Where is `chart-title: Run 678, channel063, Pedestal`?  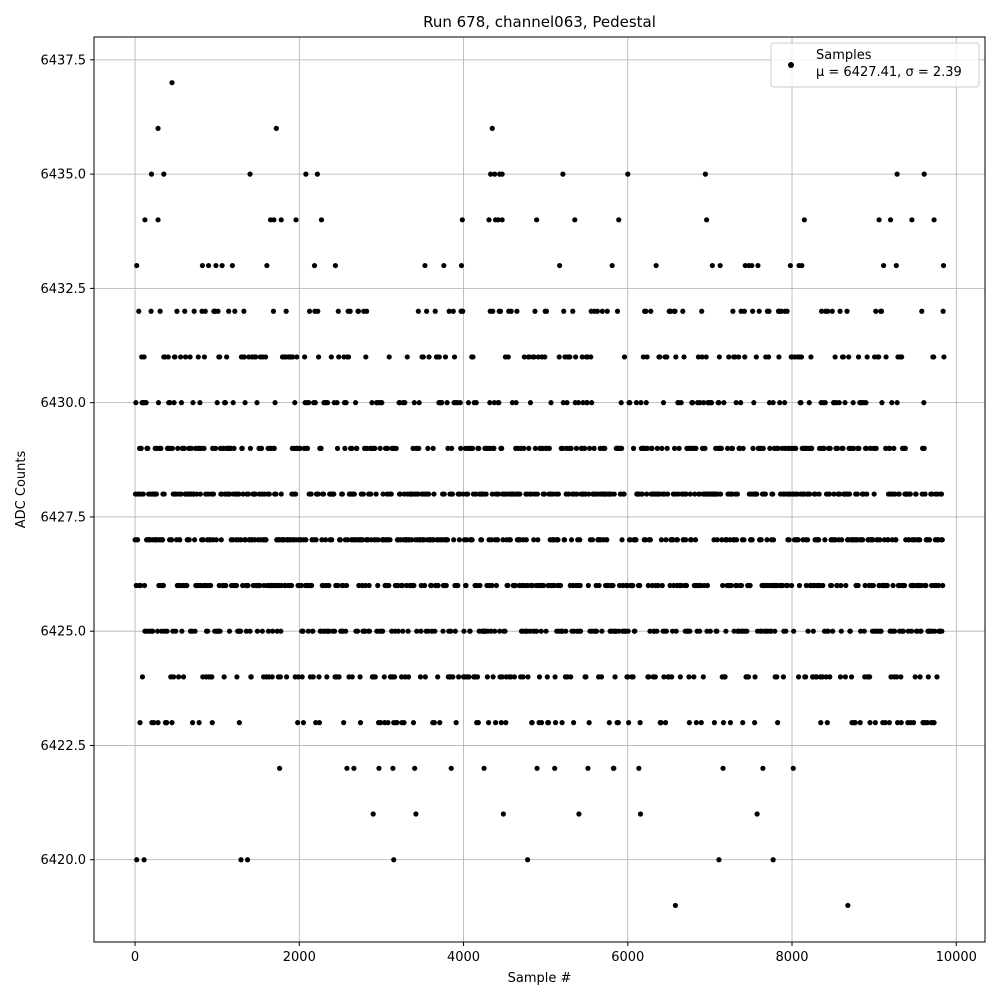
chart-title: Run 678, channel063, Pedestal is located at coordinates (539, 22).